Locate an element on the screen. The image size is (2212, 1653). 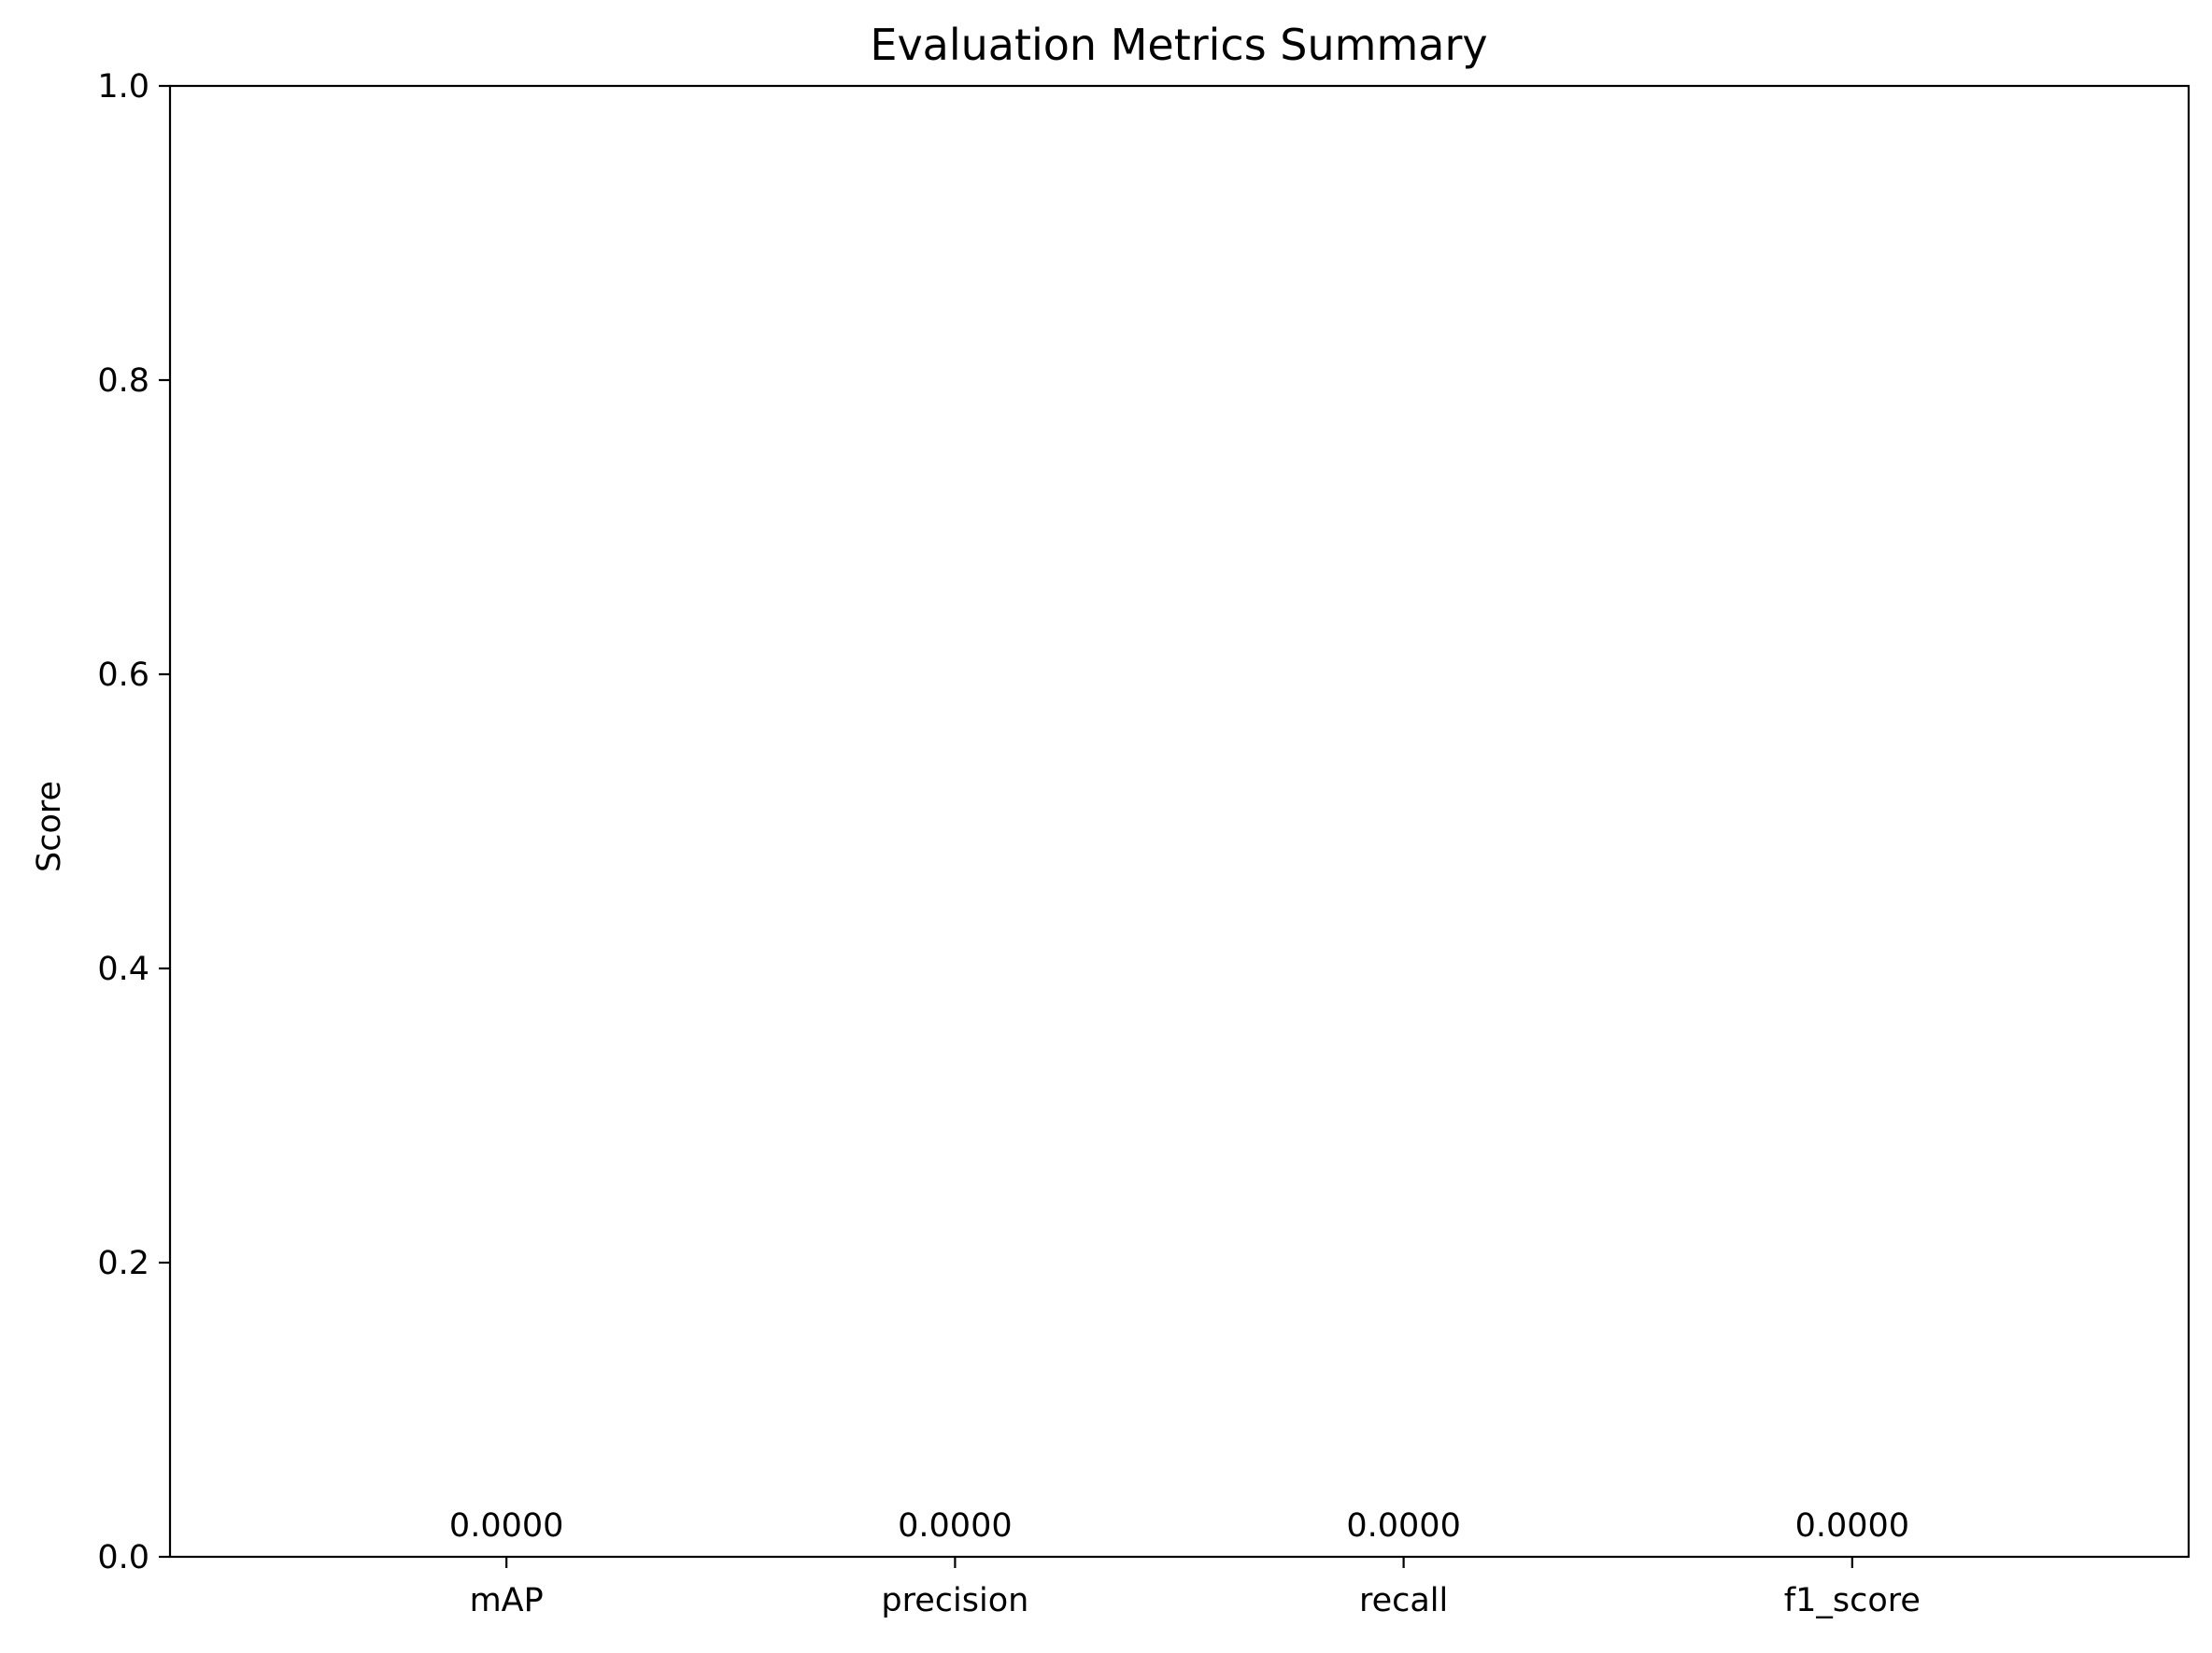
x-tick-label: mAP is located at coordinates (507, 1600).